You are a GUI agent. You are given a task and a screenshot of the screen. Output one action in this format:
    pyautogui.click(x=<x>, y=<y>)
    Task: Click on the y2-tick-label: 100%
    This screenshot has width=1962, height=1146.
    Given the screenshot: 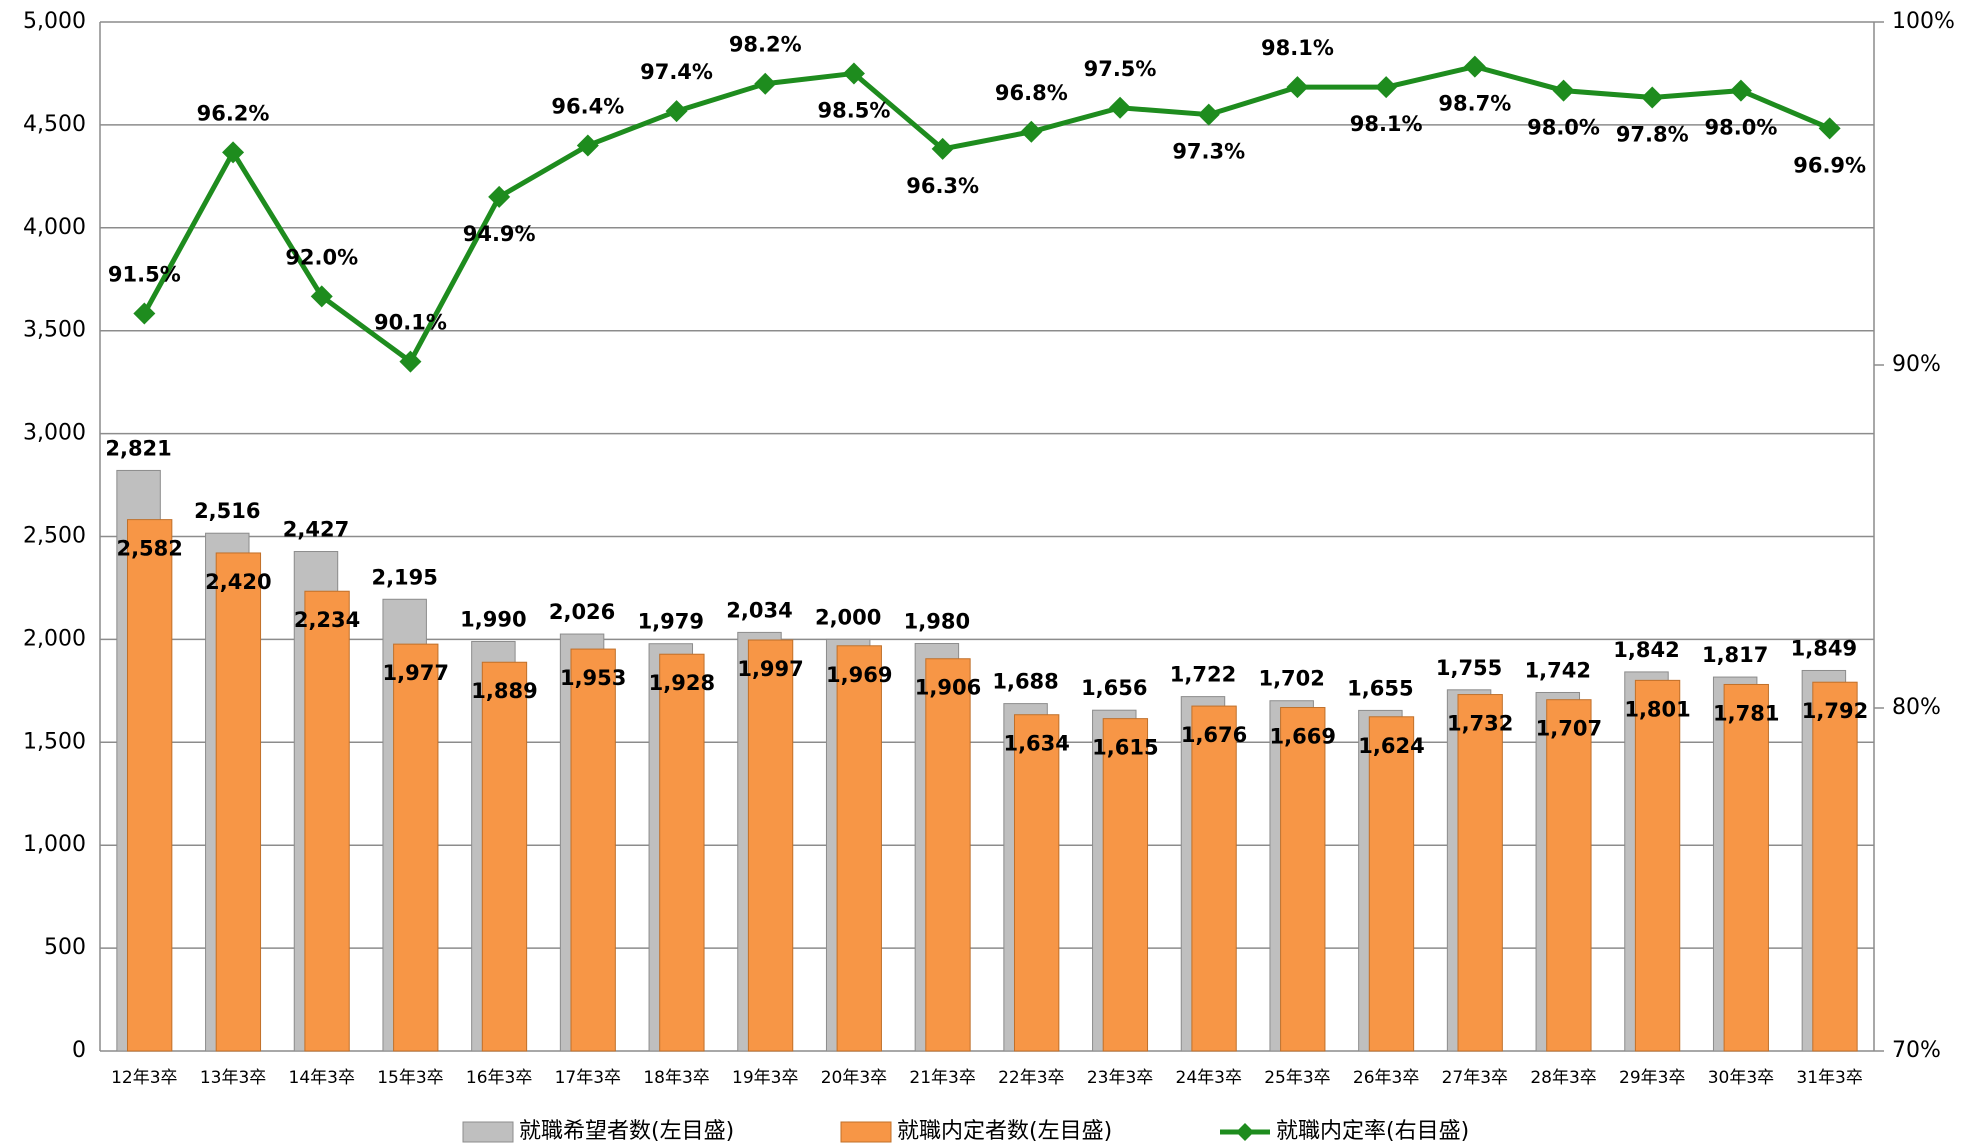 What is the action you would take?
    pyautogui.click(x=1923, y=21)
    